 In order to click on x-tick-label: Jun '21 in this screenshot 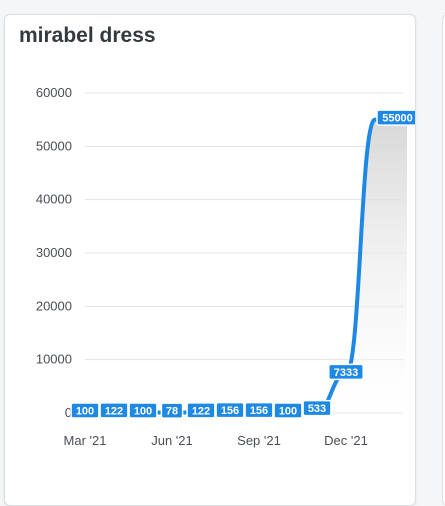, I will do `click(172, 440)`.